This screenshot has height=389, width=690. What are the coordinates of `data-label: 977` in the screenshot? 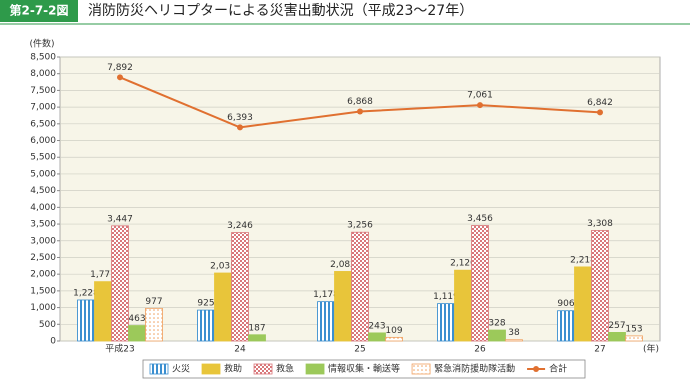 It's located at (153, 302).